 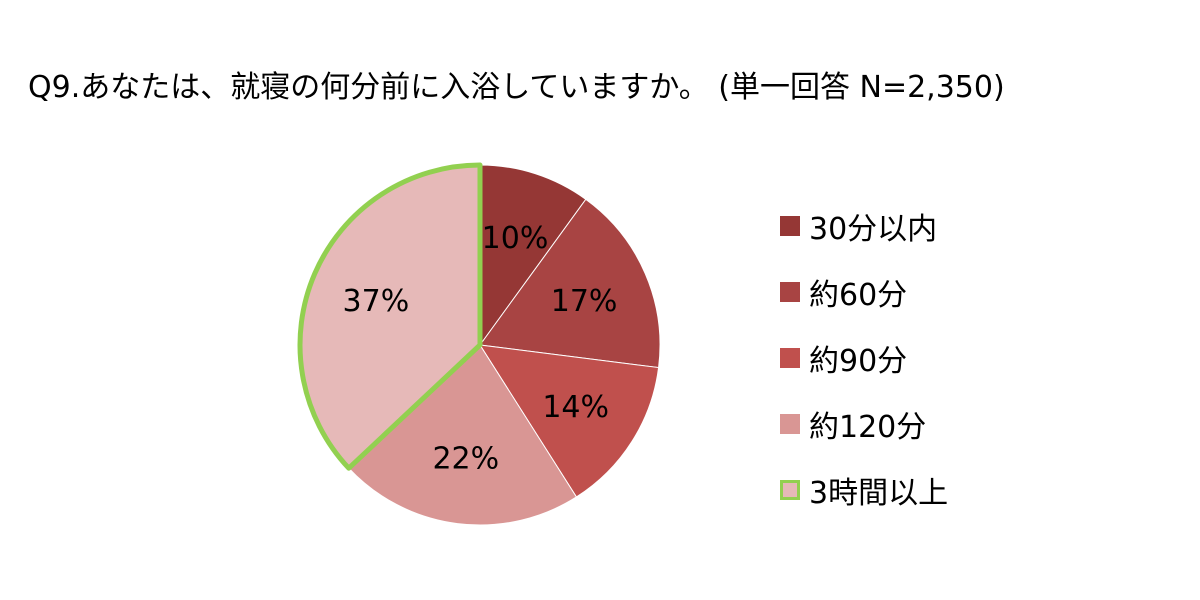 I want to click on legend-item-4: 約120分, so click(x=864, y=424).